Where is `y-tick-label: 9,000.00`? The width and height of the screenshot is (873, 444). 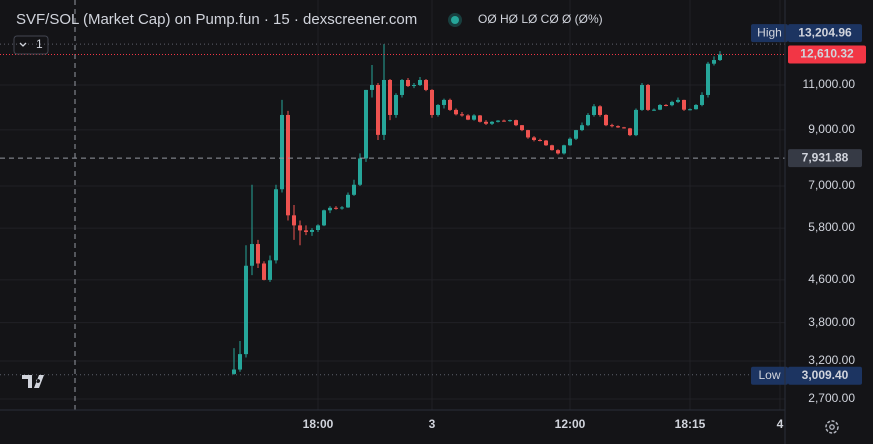 y-tick-label: 9,000.00 is located at coordinates (831, 129).